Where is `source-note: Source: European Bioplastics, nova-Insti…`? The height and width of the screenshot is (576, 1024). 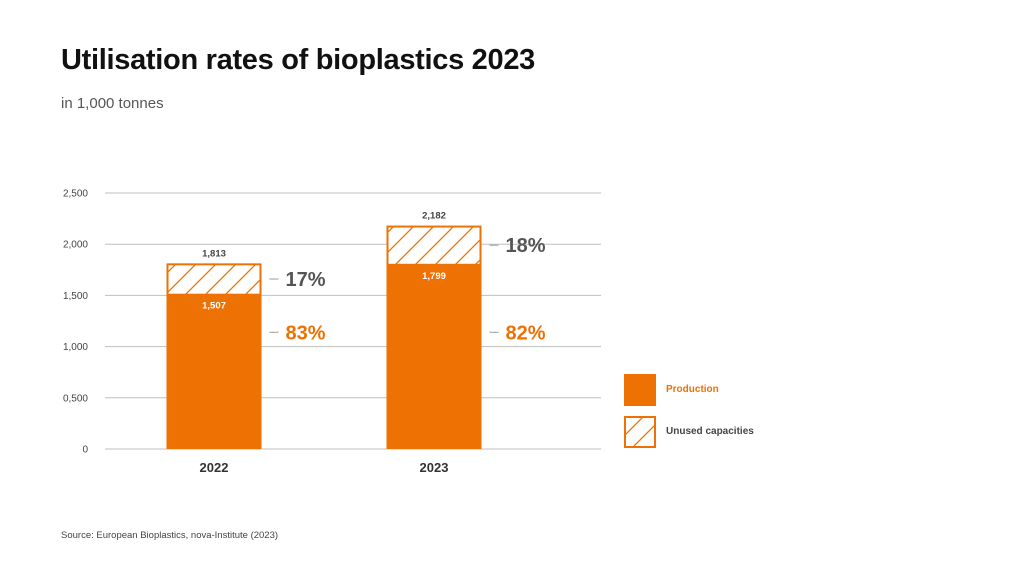 source-note: Source: European Bioplastics, nova-Insti… is located at coordinates (170, 535).